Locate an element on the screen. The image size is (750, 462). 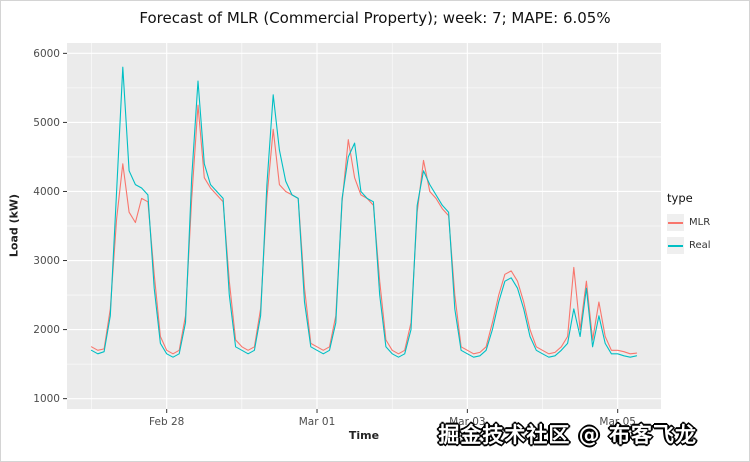
svg-text: Mar 03 is located at coordinates (467, 422).